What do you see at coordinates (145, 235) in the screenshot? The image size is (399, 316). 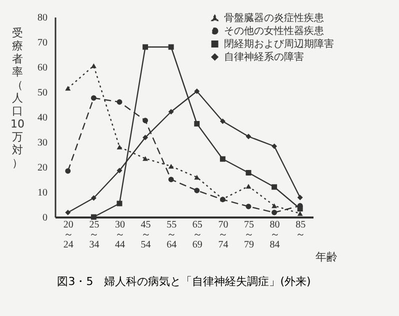 I see `x-tick-label: 45 ～ 54` at bounding box center [145, 235].